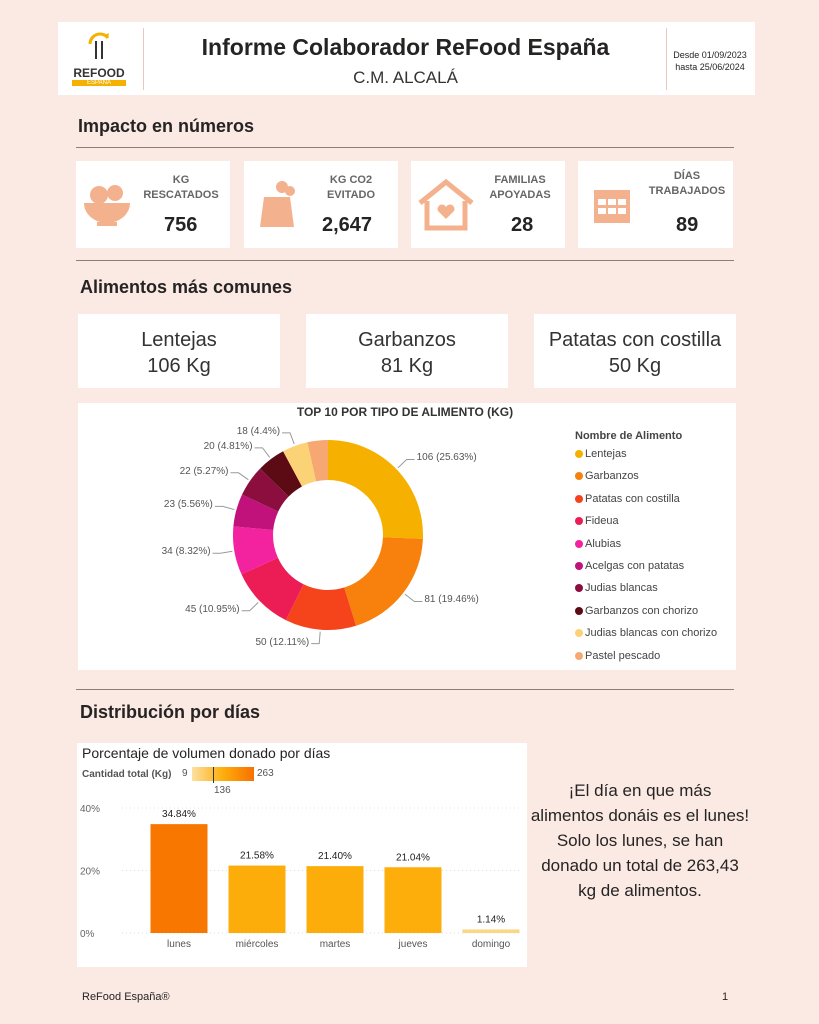 Image resolution: width=819 pixels, height=1024 pixels. What do you see at coordinates (405, 77) in the screenshot?
I see `center-name: C.M. ALCALÁ` at bounding box center [405, 77].